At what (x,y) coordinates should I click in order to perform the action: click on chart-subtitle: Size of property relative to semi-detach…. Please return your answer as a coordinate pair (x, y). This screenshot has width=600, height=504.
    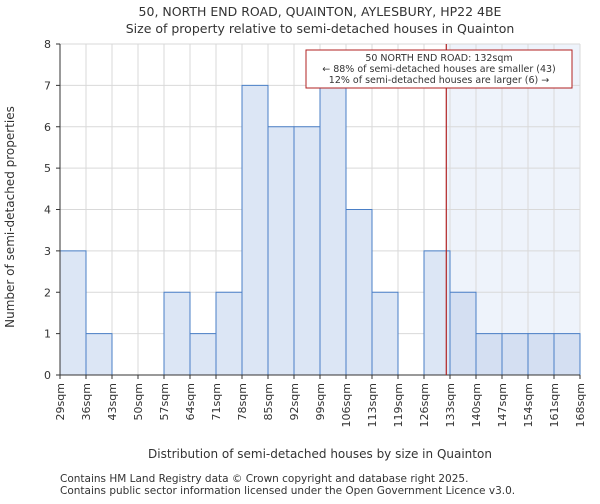
    Looking at the image, I should click on (320, 28).